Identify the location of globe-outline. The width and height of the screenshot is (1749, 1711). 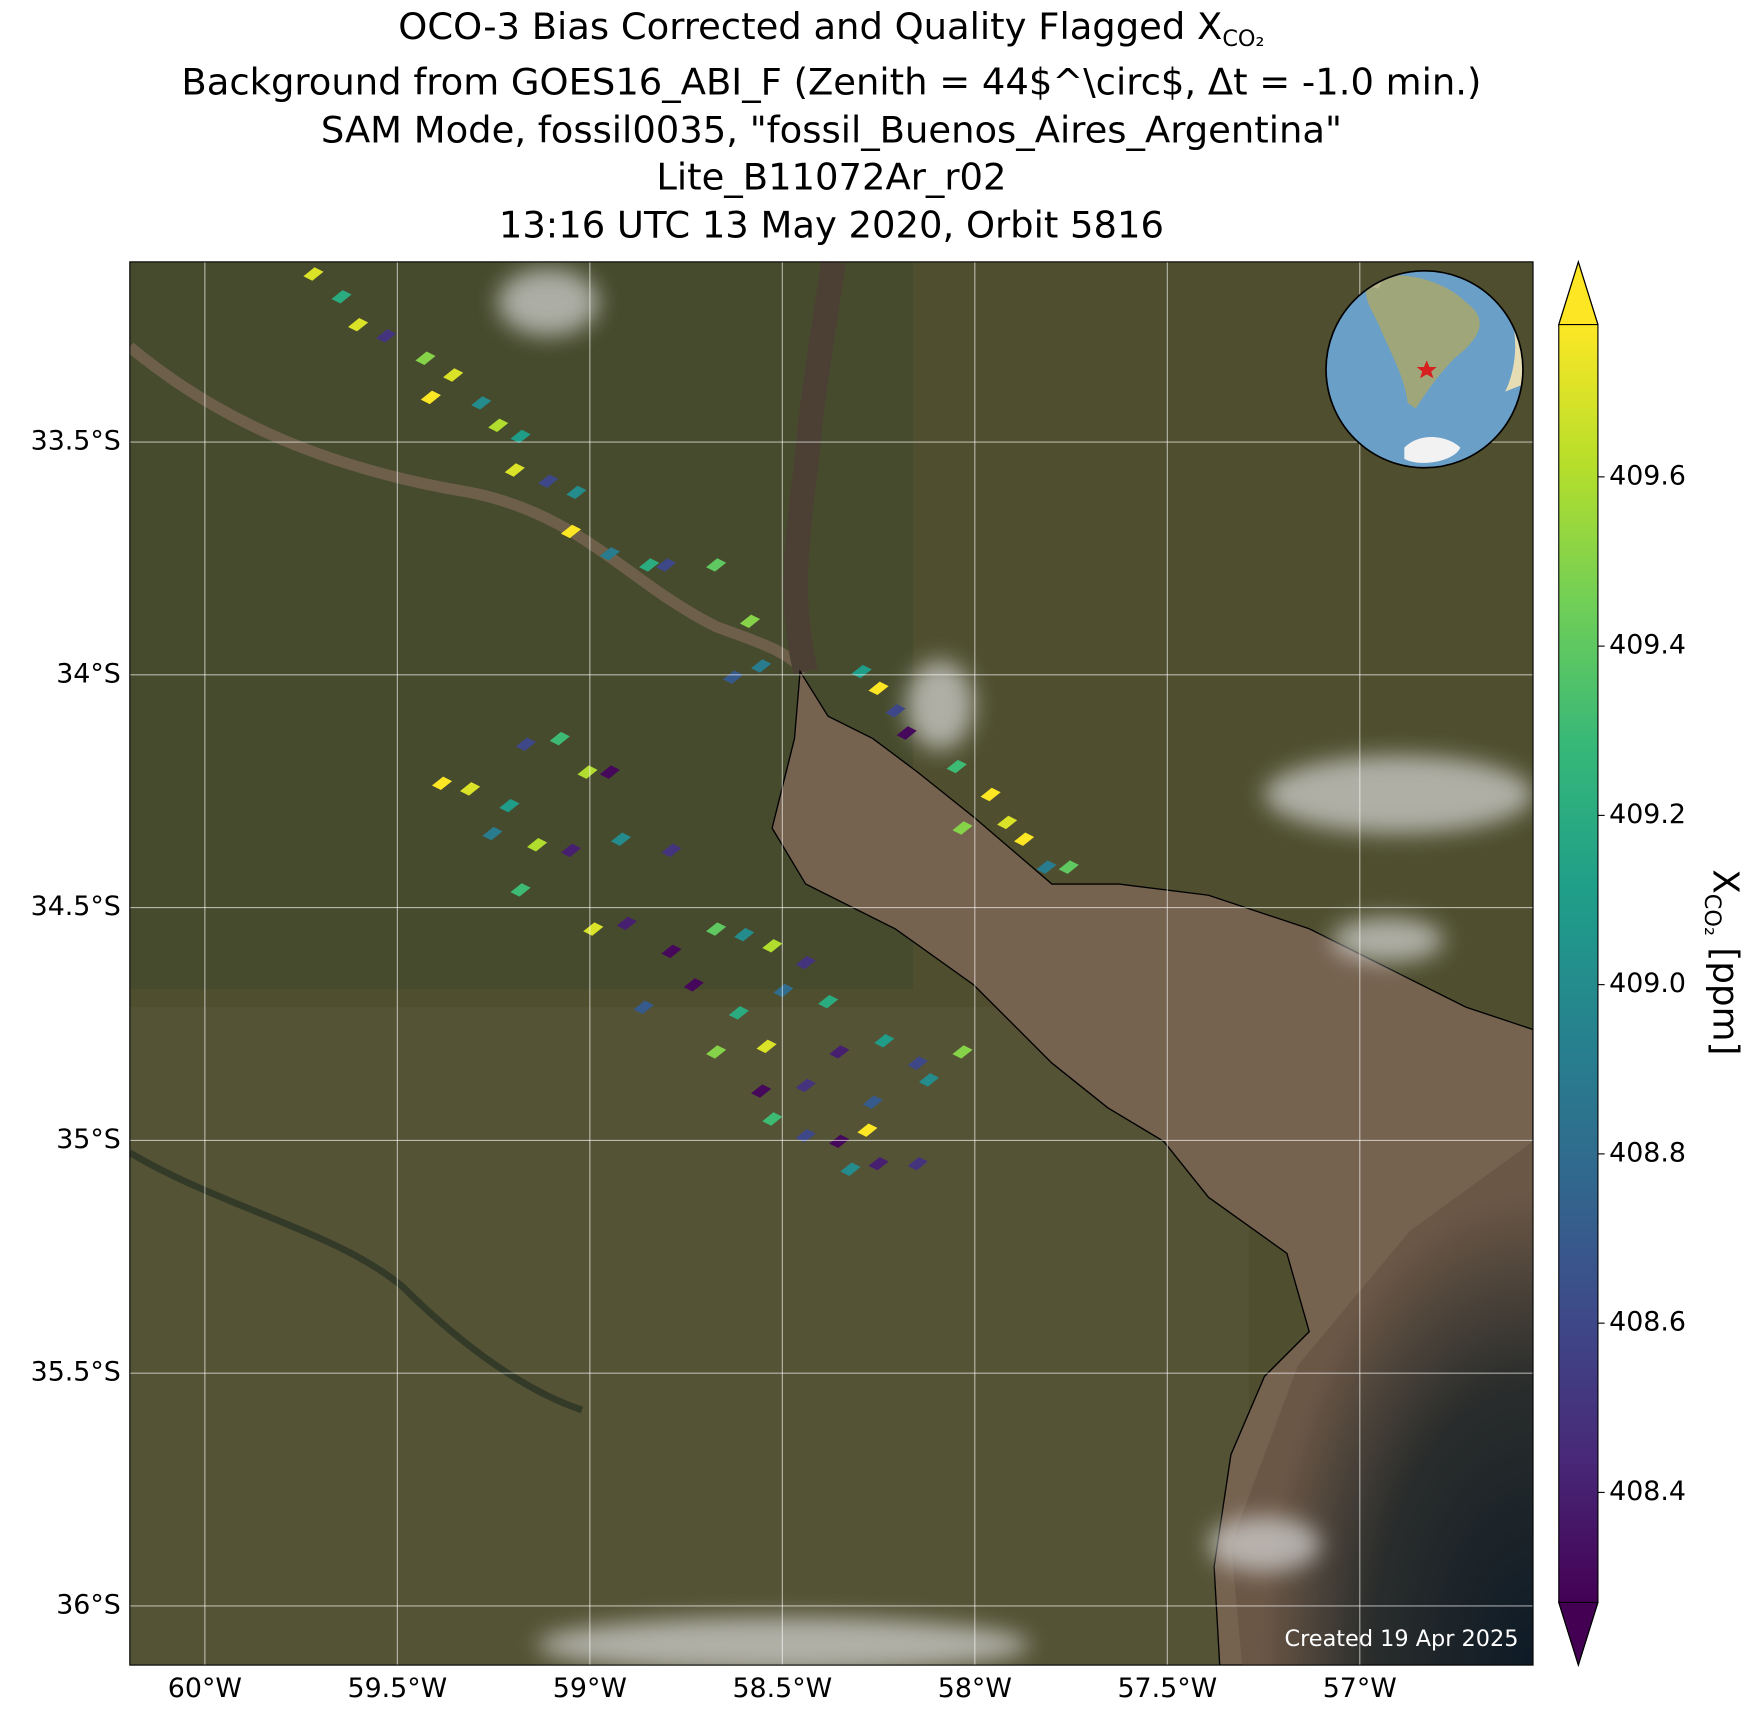
(1424, 369).